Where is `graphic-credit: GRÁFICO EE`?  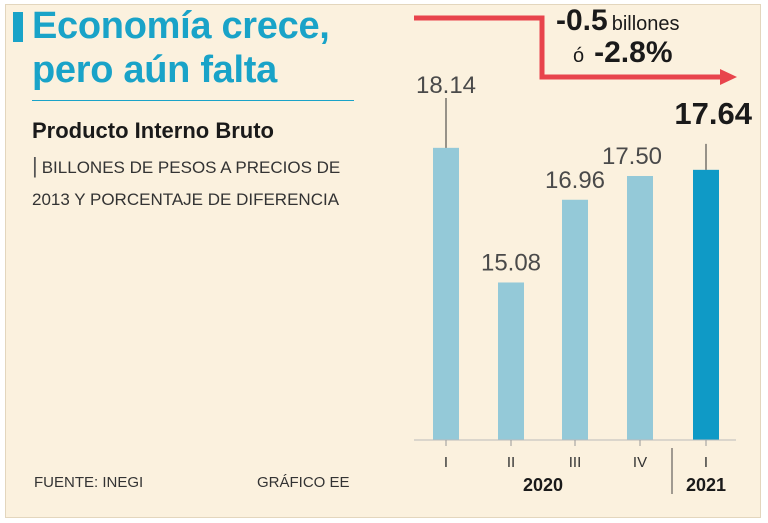
graphic-credit: GRÁFICO EE is located at coordinates (303, 482).